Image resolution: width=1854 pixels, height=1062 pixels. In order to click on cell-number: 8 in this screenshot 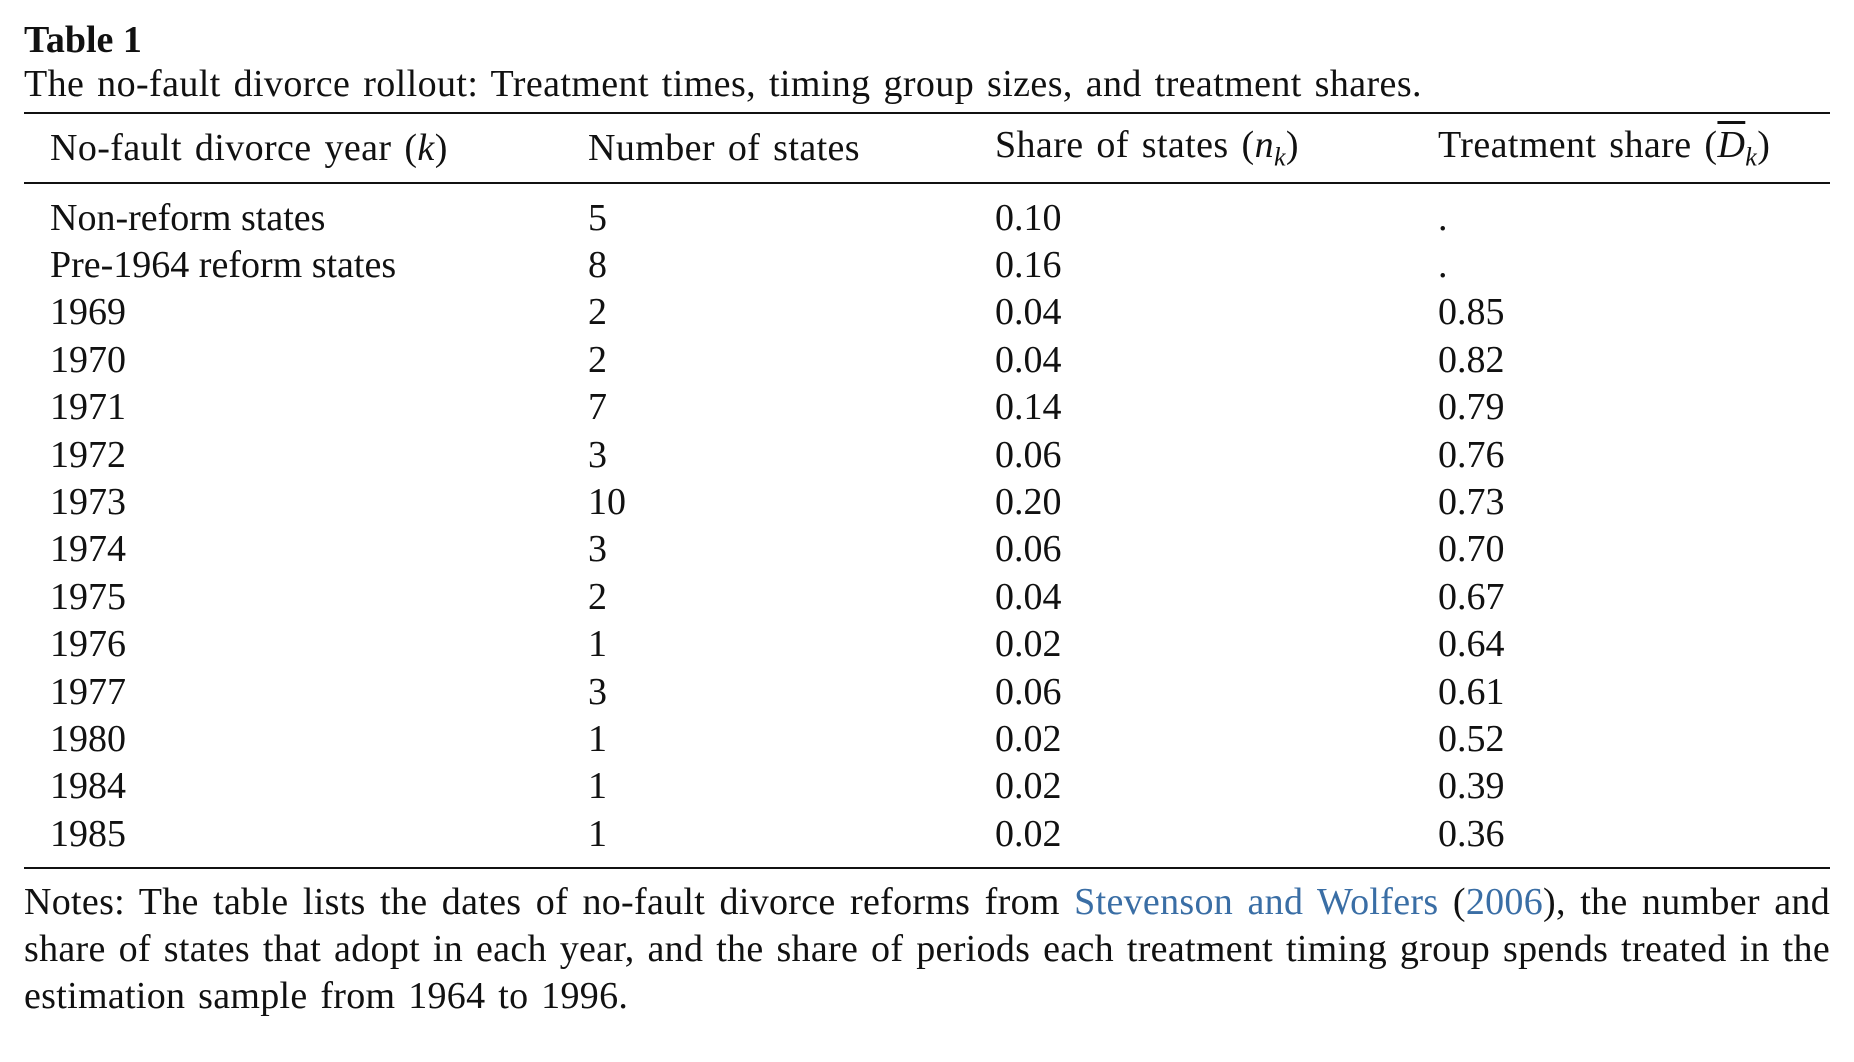, I will do `click(597, 265)`.